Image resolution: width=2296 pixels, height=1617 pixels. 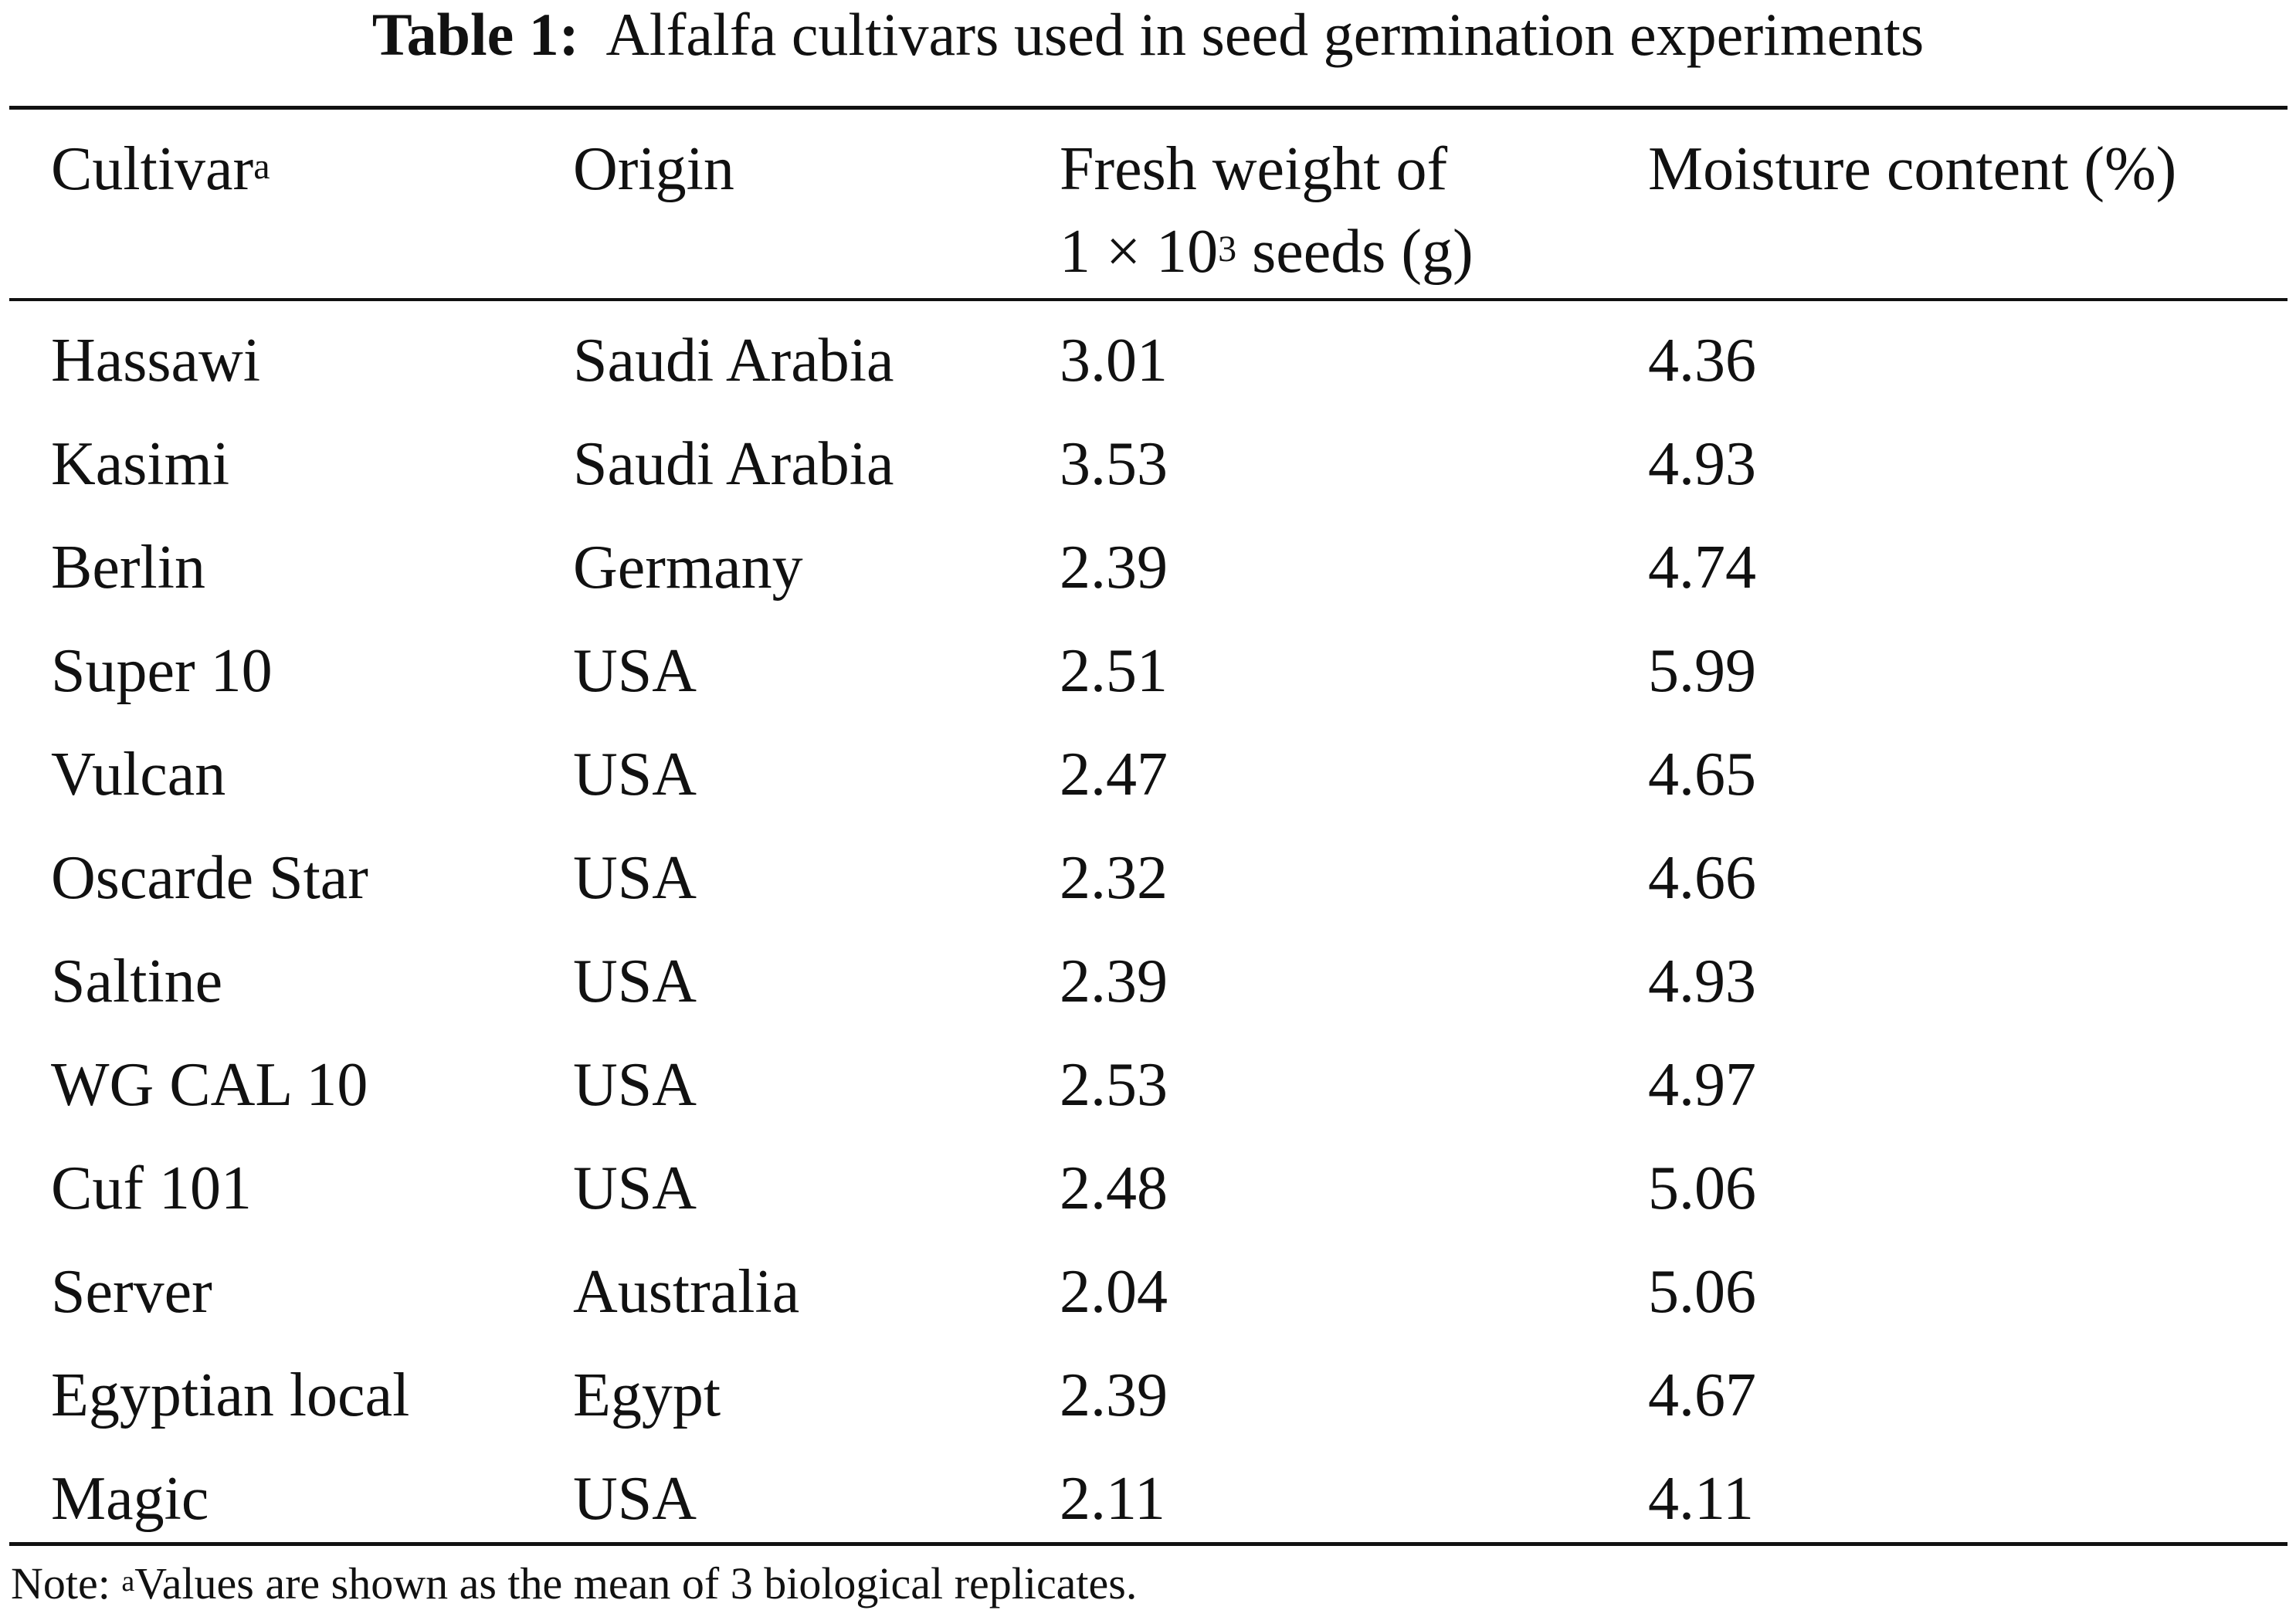 I want to click on header-cultivar: Cultivara, so click(x=160, y=169).